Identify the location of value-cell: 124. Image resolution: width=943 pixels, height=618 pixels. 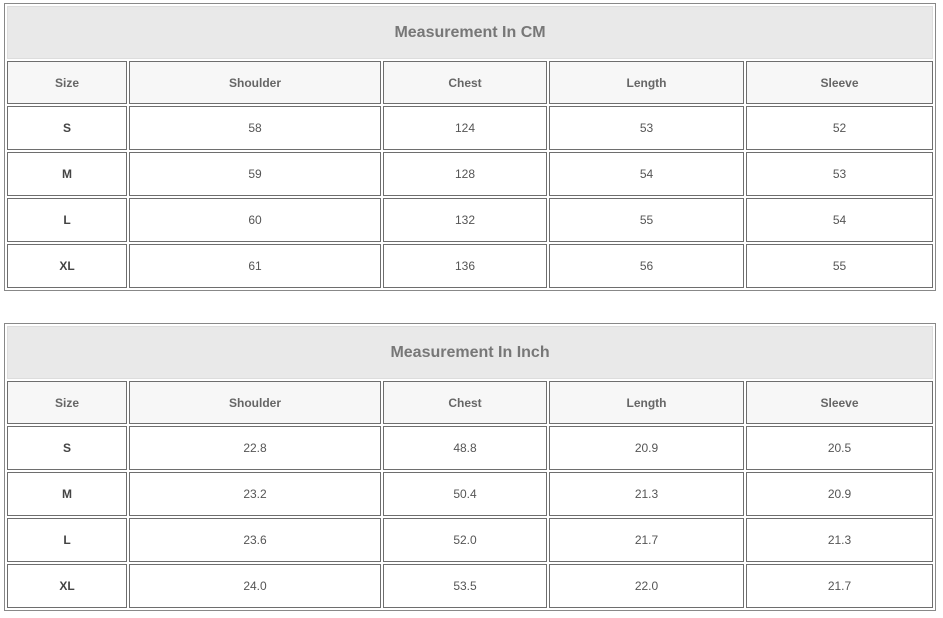
(465, 128).